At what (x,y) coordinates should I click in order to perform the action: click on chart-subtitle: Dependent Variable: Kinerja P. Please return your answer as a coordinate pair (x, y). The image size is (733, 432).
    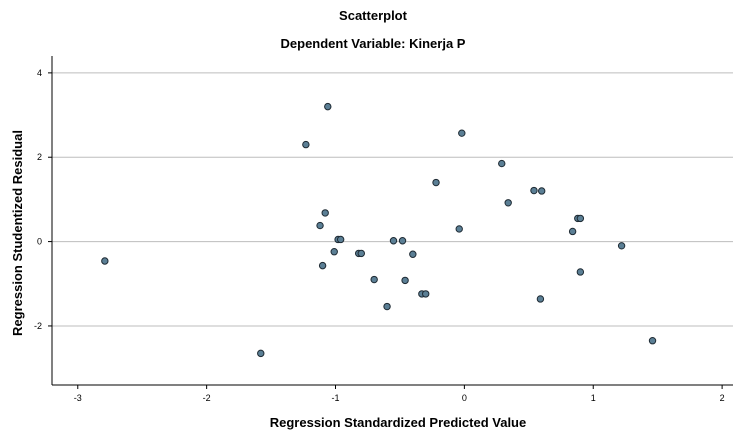
    Looking at the image, I should click on (373, 43).